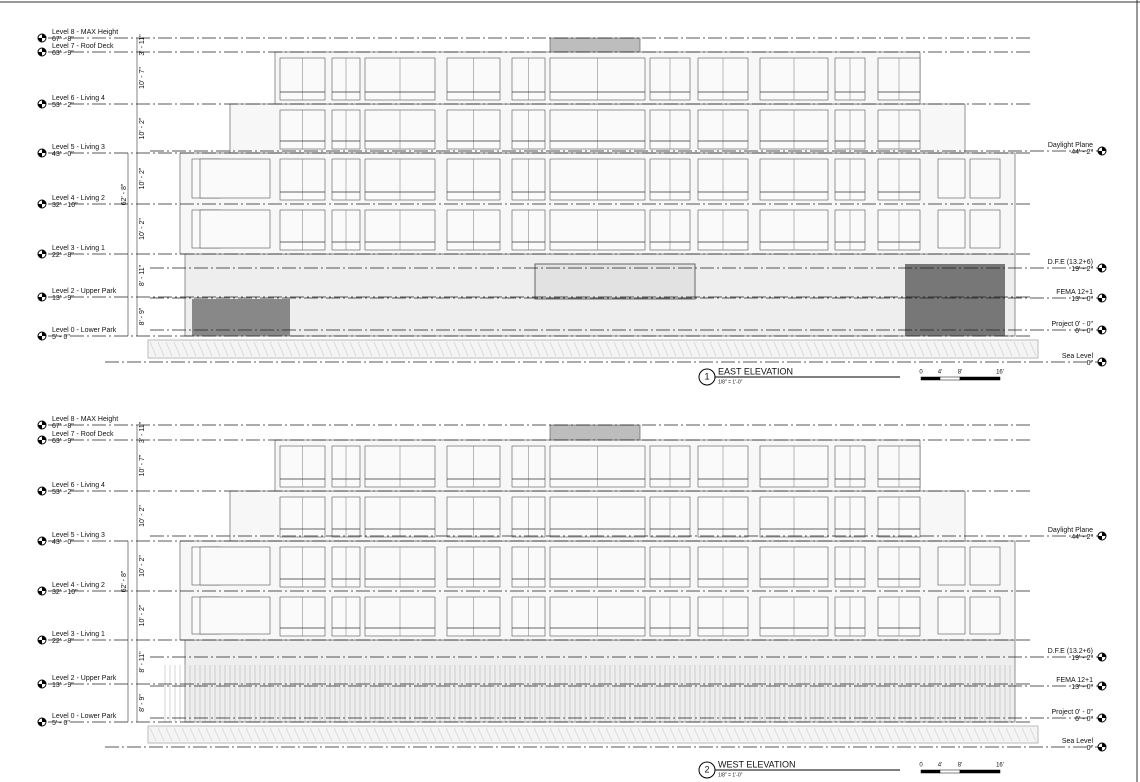 This screenshot has width=1140, height=782. I want to click on overall-dimension: 62' - 8", so click(124, 194).